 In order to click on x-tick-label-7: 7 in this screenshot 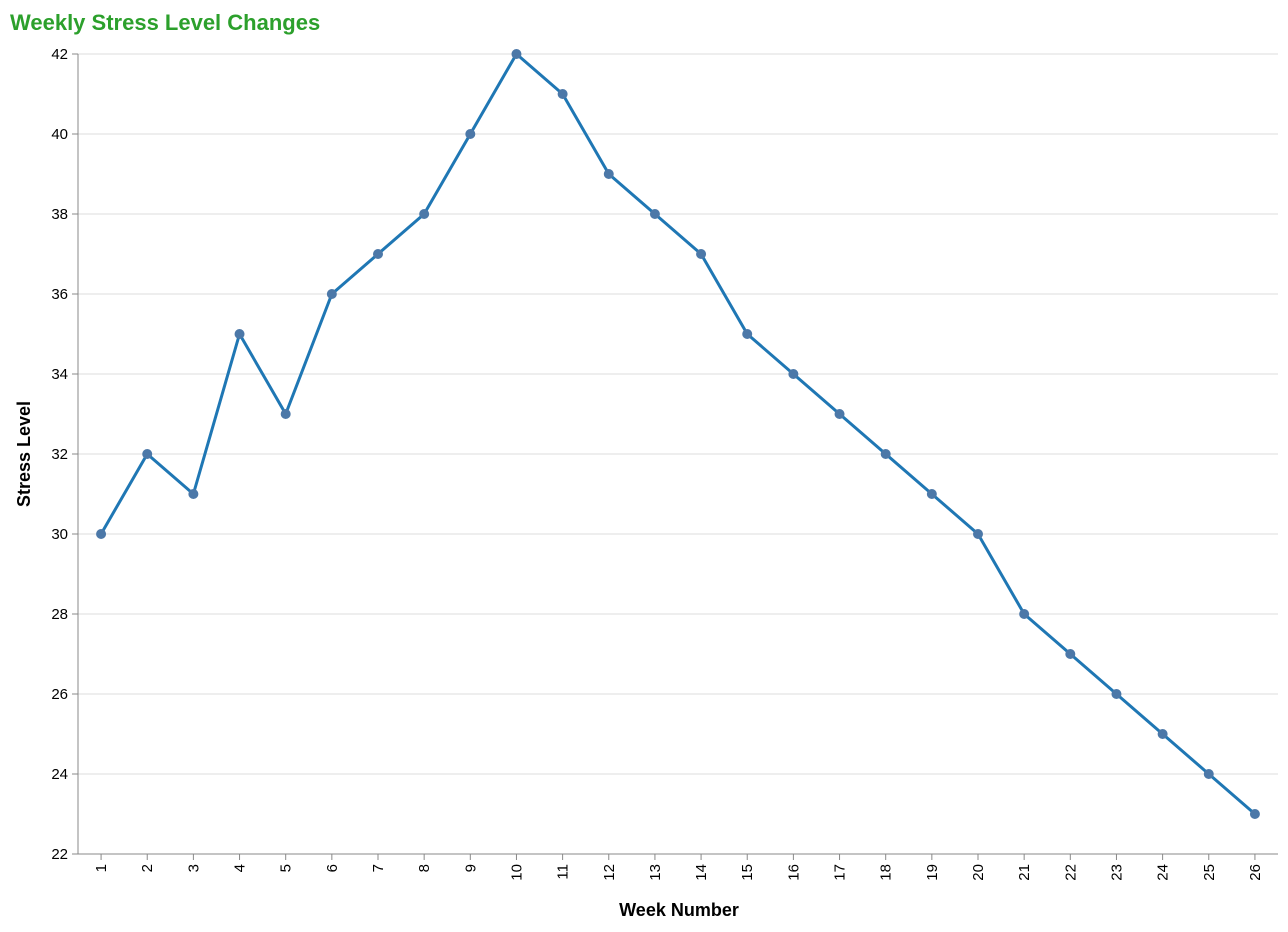, I will do `click(378, 868)`.